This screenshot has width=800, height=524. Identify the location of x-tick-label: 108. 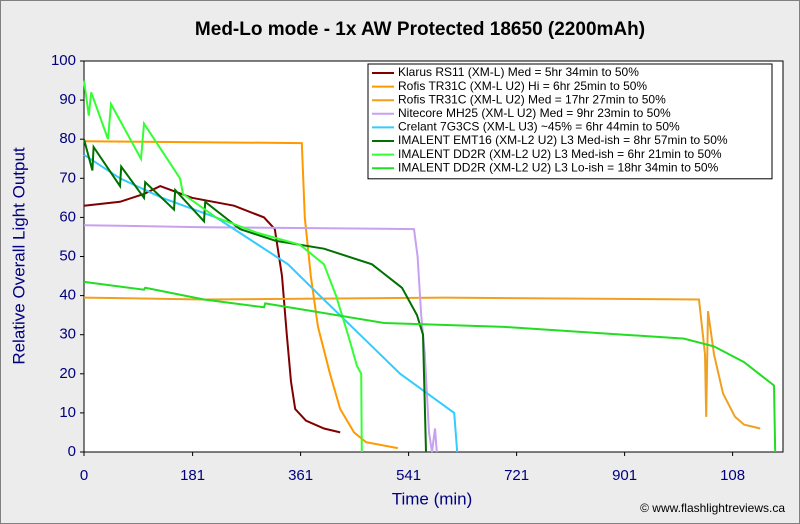
(732, 475).